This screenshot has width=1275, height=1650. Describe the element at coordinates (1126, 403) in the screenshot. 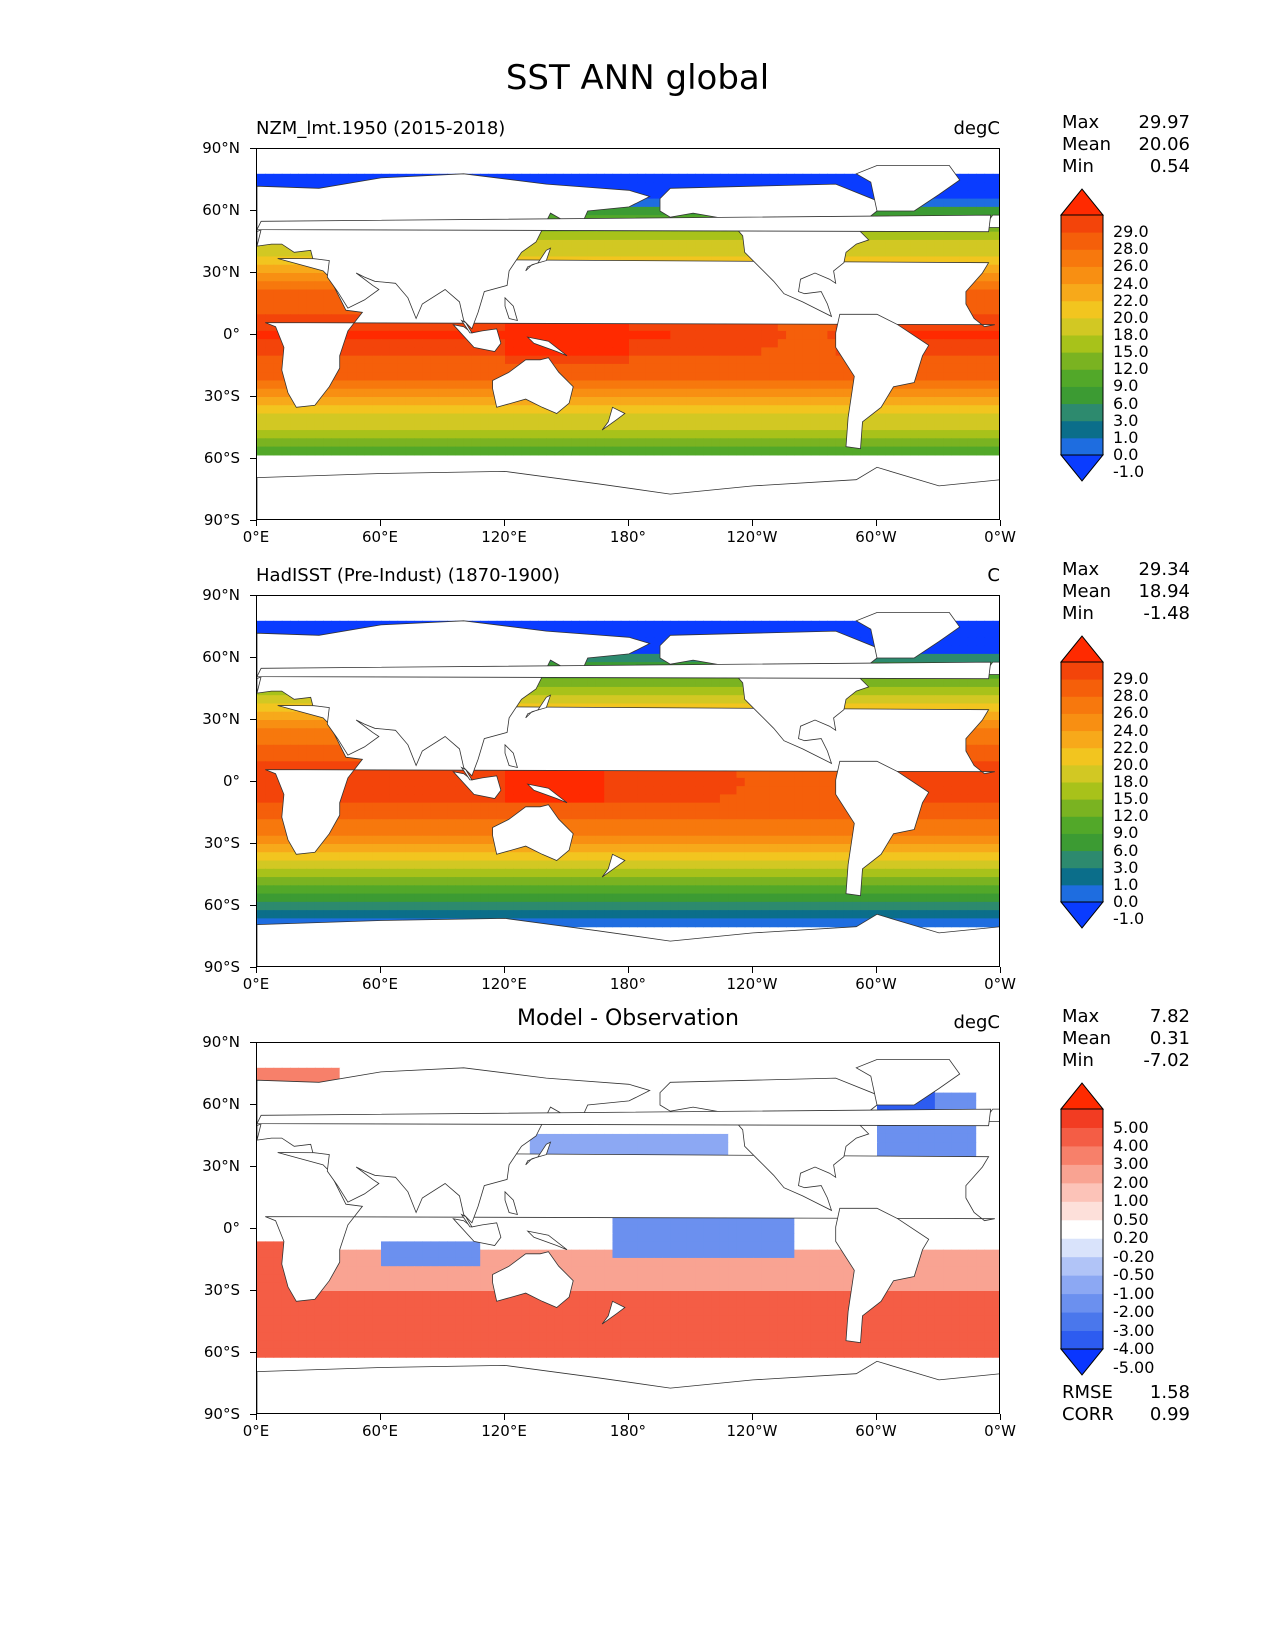

I see `colorbar-tick-label: 6.0` at that location.